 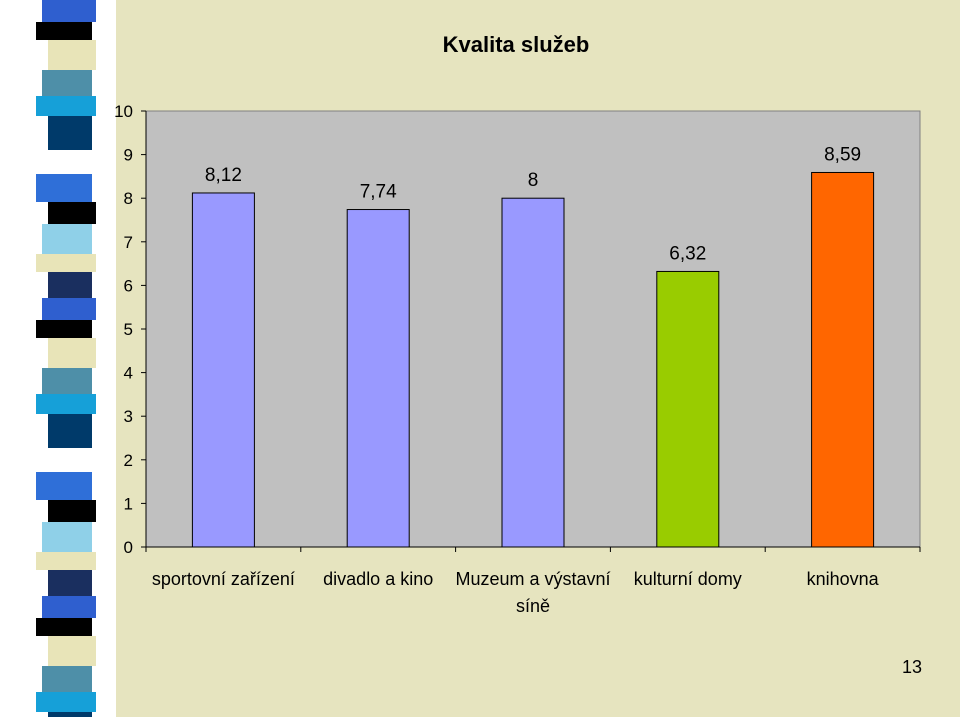 What do you see at coordinates (223, 175) in the screenshot?
I see `data-label: 8,12` at bounding box center [223, 175].